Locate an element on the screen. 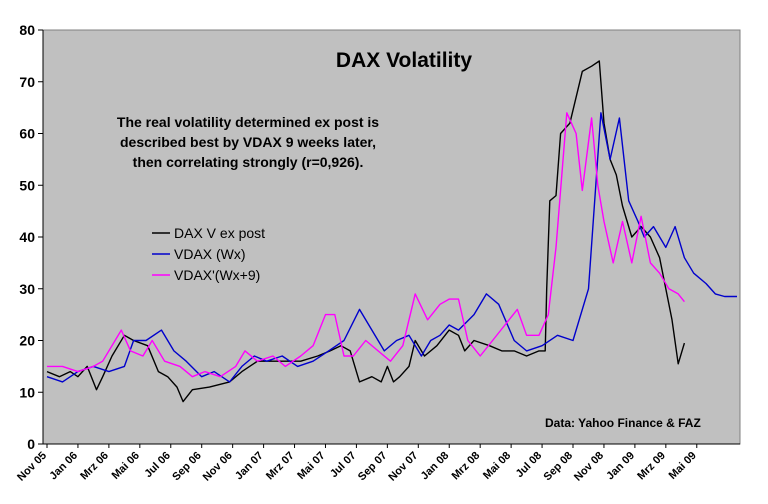 The height and width of the screenshot is (504, 768). x-tick-label: Jan 08 is located at coordinates (435, 466).